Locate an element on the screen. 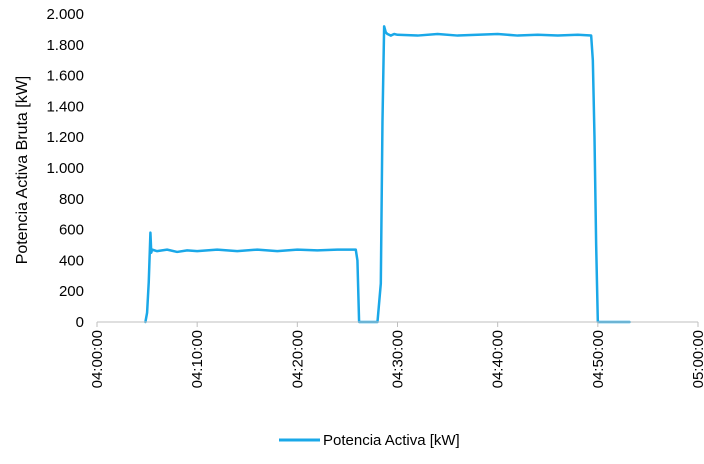 The width and height of the screenshot is (704, 464). x-tick-label: 04:50:00 is located at coordinates (598, 359).